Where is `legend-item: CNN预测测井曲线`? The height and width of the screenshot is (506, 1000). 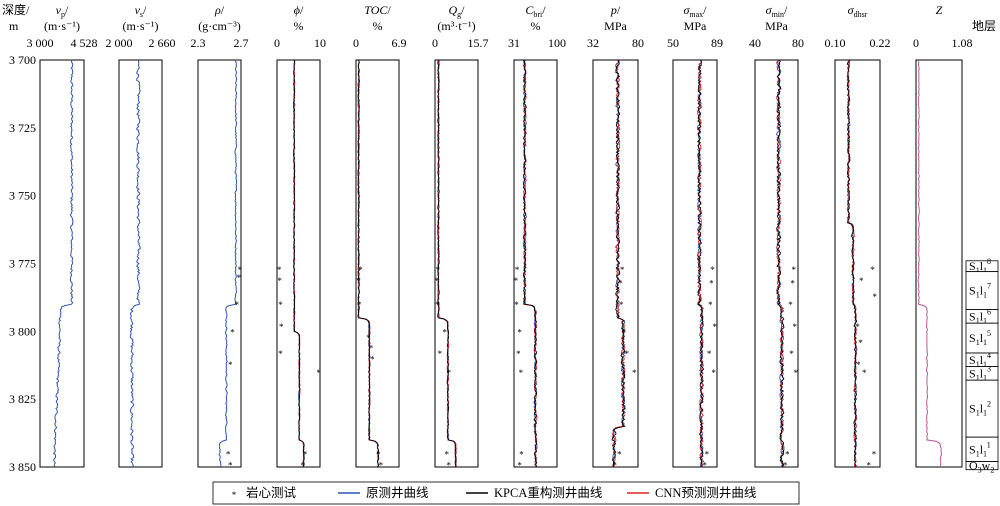 legend-item: CNN预测测井曲线 is located at coordinates (692, 493).